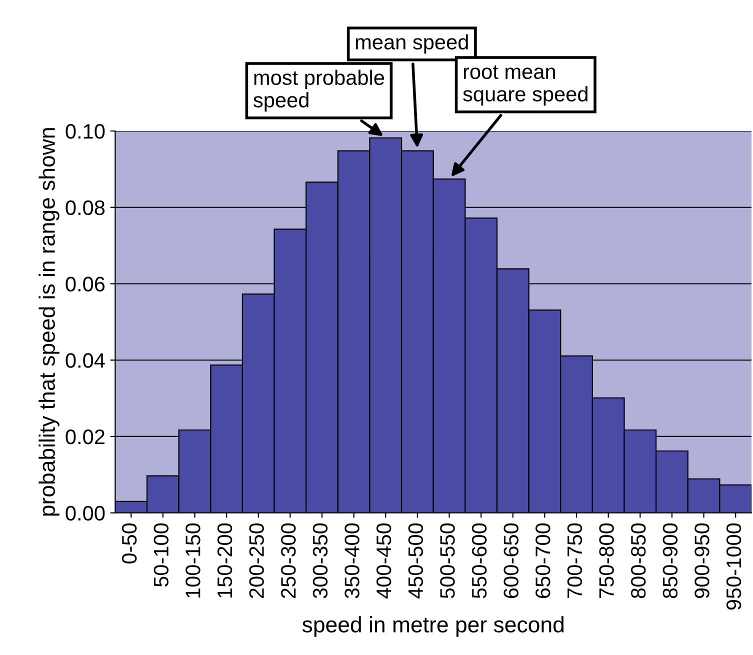 The height and width of the screenshot is (655, 753). What do you see at coordinates (129, 543) in the screenshot?
I see `x-tick-label: 0-50` at bounding box center [129, 543].